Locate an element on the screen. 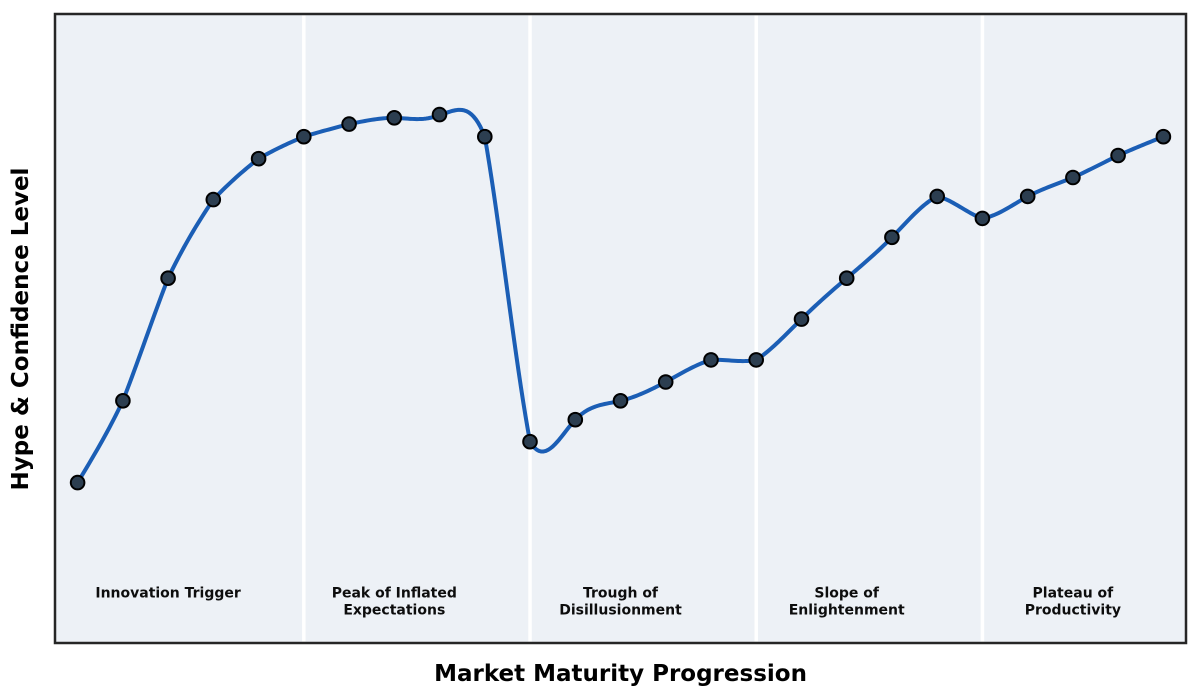 This screenshot has width=1200, height=700. y-axis-label: Hype & Confidence Level is located at coordinates (21, 329).